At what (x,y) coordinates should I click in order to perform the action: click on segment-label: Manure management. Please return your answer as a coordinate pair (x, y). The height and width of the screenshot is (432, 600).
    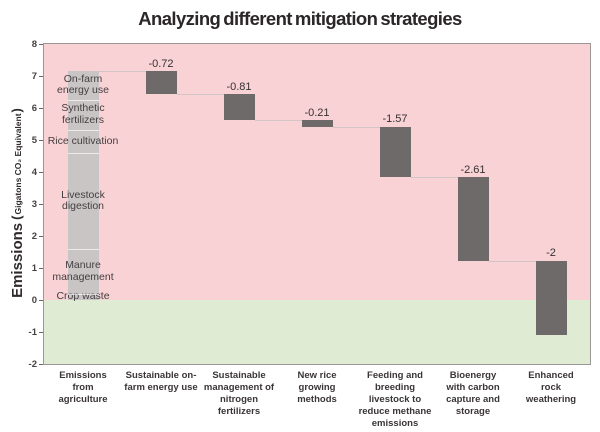
    Looking at the image, I should click on (83, 271).